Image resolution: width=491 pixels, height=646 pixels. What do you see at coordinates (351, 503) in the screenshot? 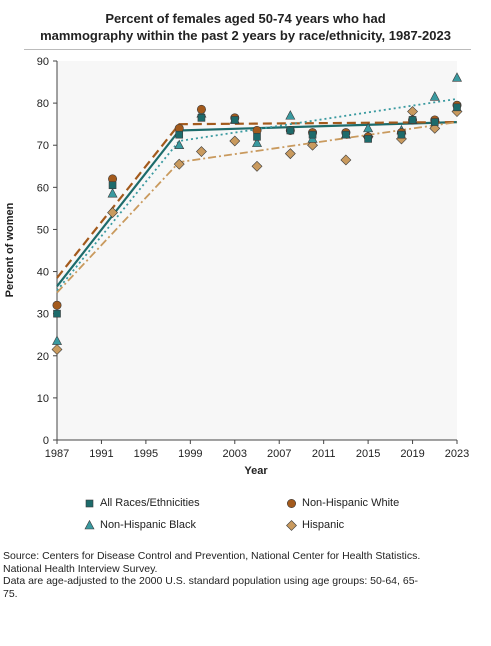
I see `legend-label: Non-Hispanic White` at bounding box center [351, 503].